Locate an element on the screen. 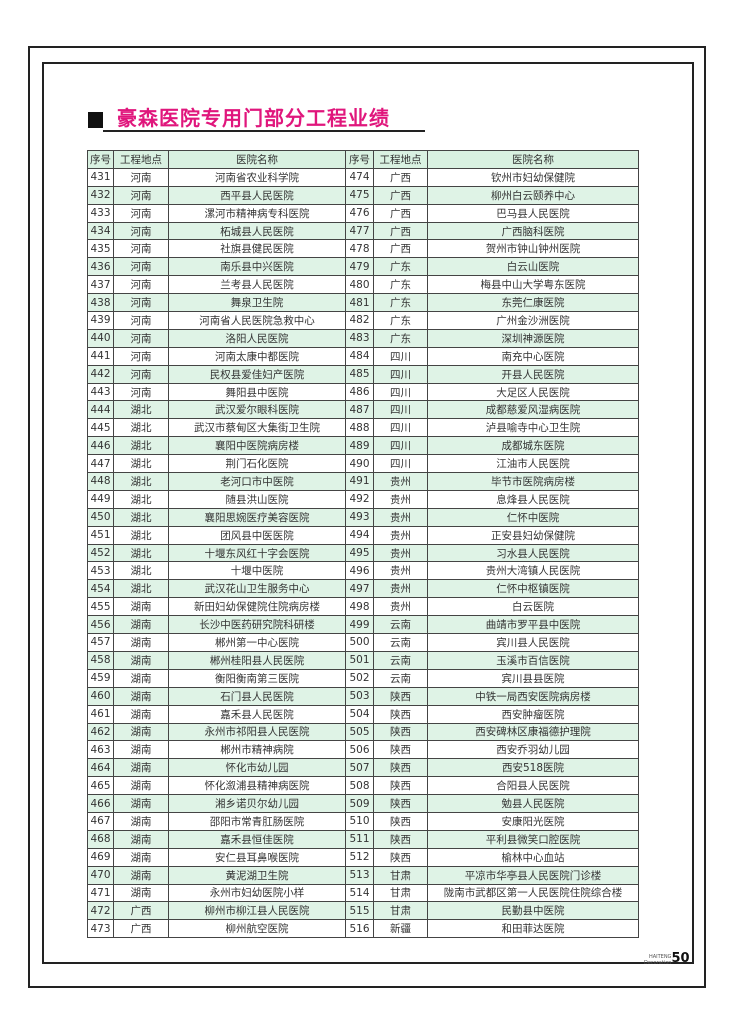 The height and width of the screenshot is (1024, 750). cell-hospital-name: 贵州大湾镇人民医院 is located at coordinates (533, 571).